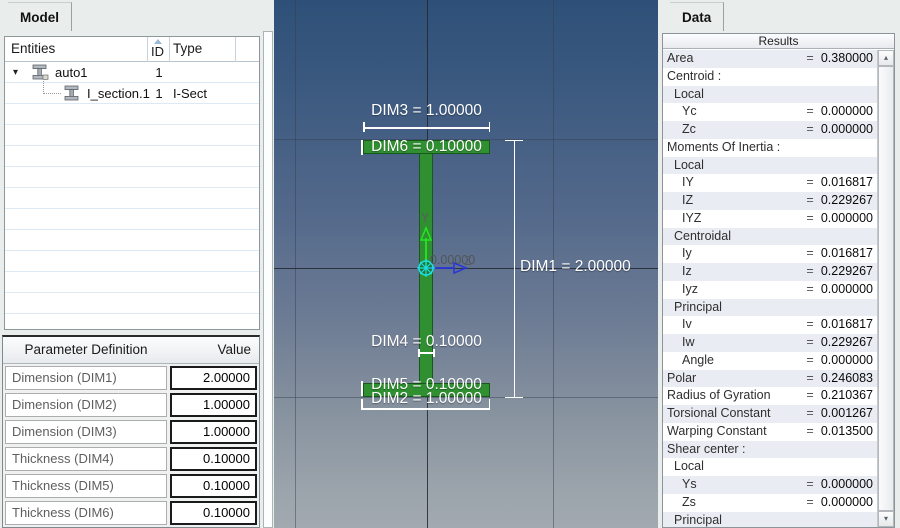 The image size is (900, 528). I want to click on tree-col-type: Type, so click(188, 48).